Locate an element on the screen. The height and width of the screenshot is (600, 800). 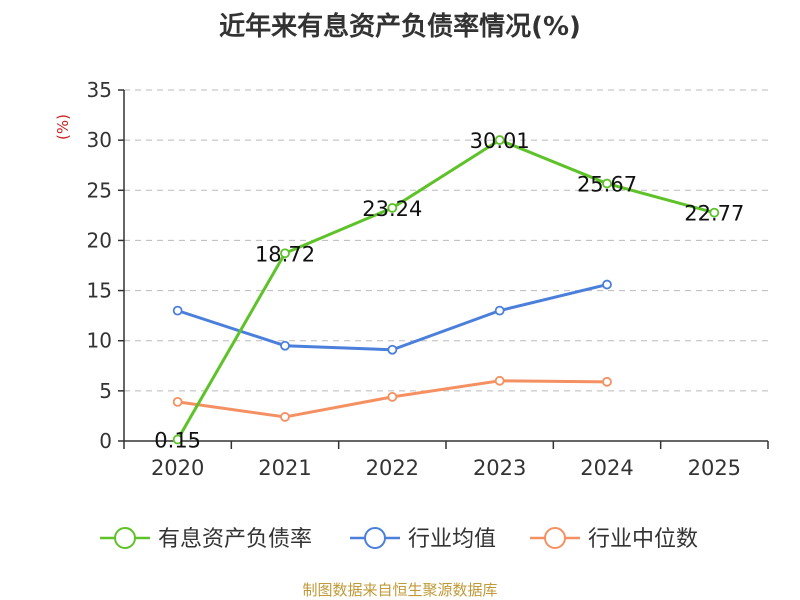
x-tick-label: 2024 is located at coordinates (606, 468).